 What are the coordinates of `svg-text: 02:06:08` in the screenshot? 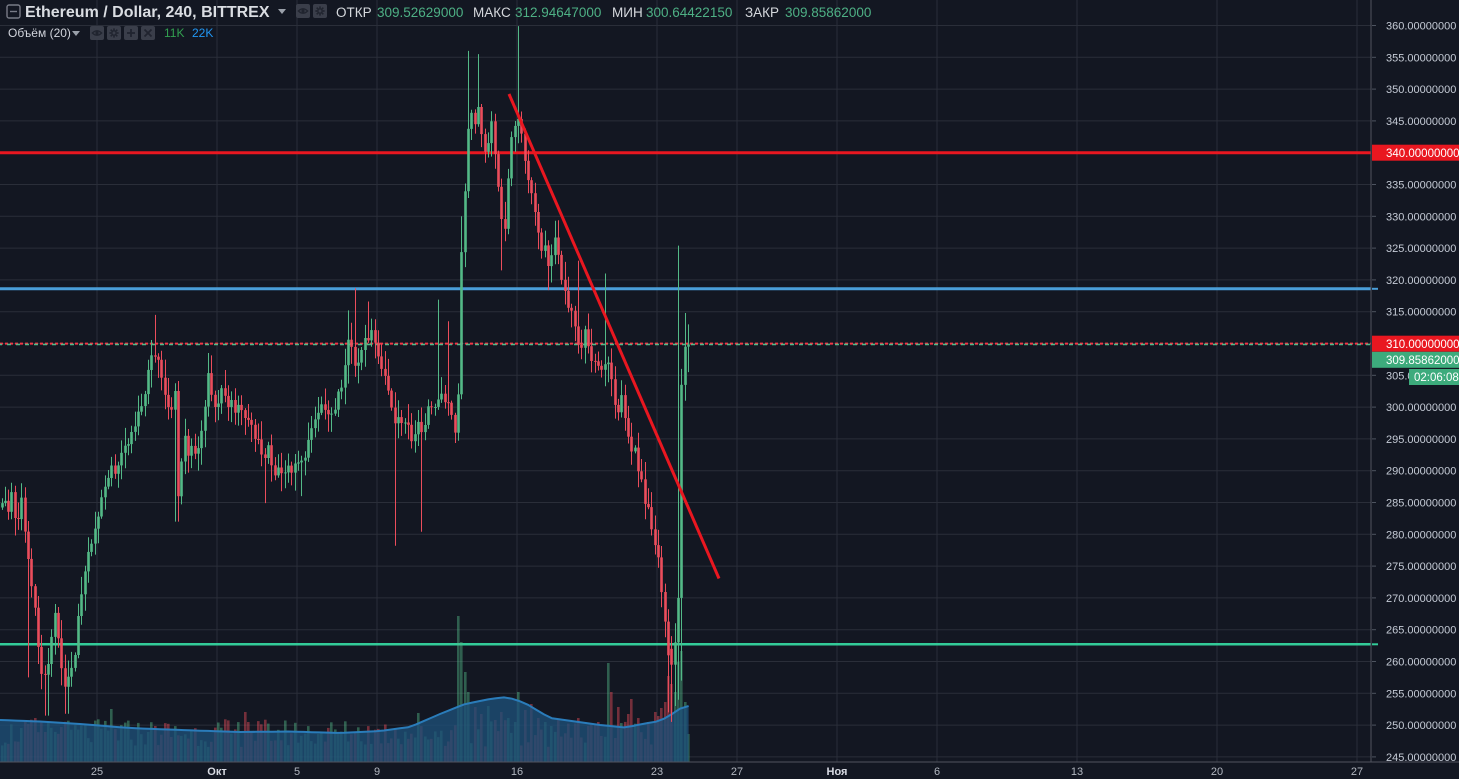 It's located at (1436, 378).